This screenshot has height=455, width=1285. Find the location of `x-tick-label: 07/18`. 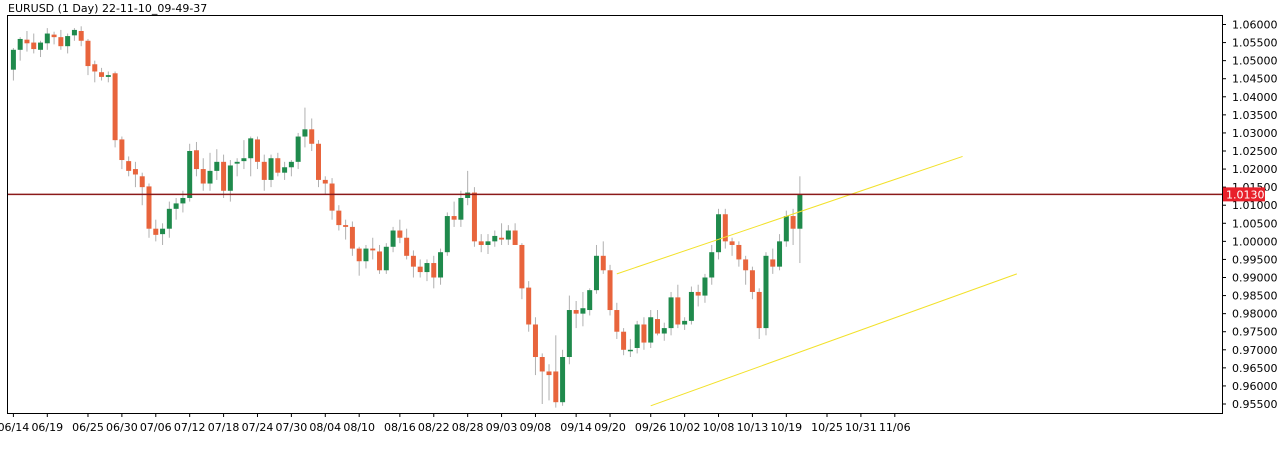

x-tick-label: 07/18 is located at coordinates (224, 427).